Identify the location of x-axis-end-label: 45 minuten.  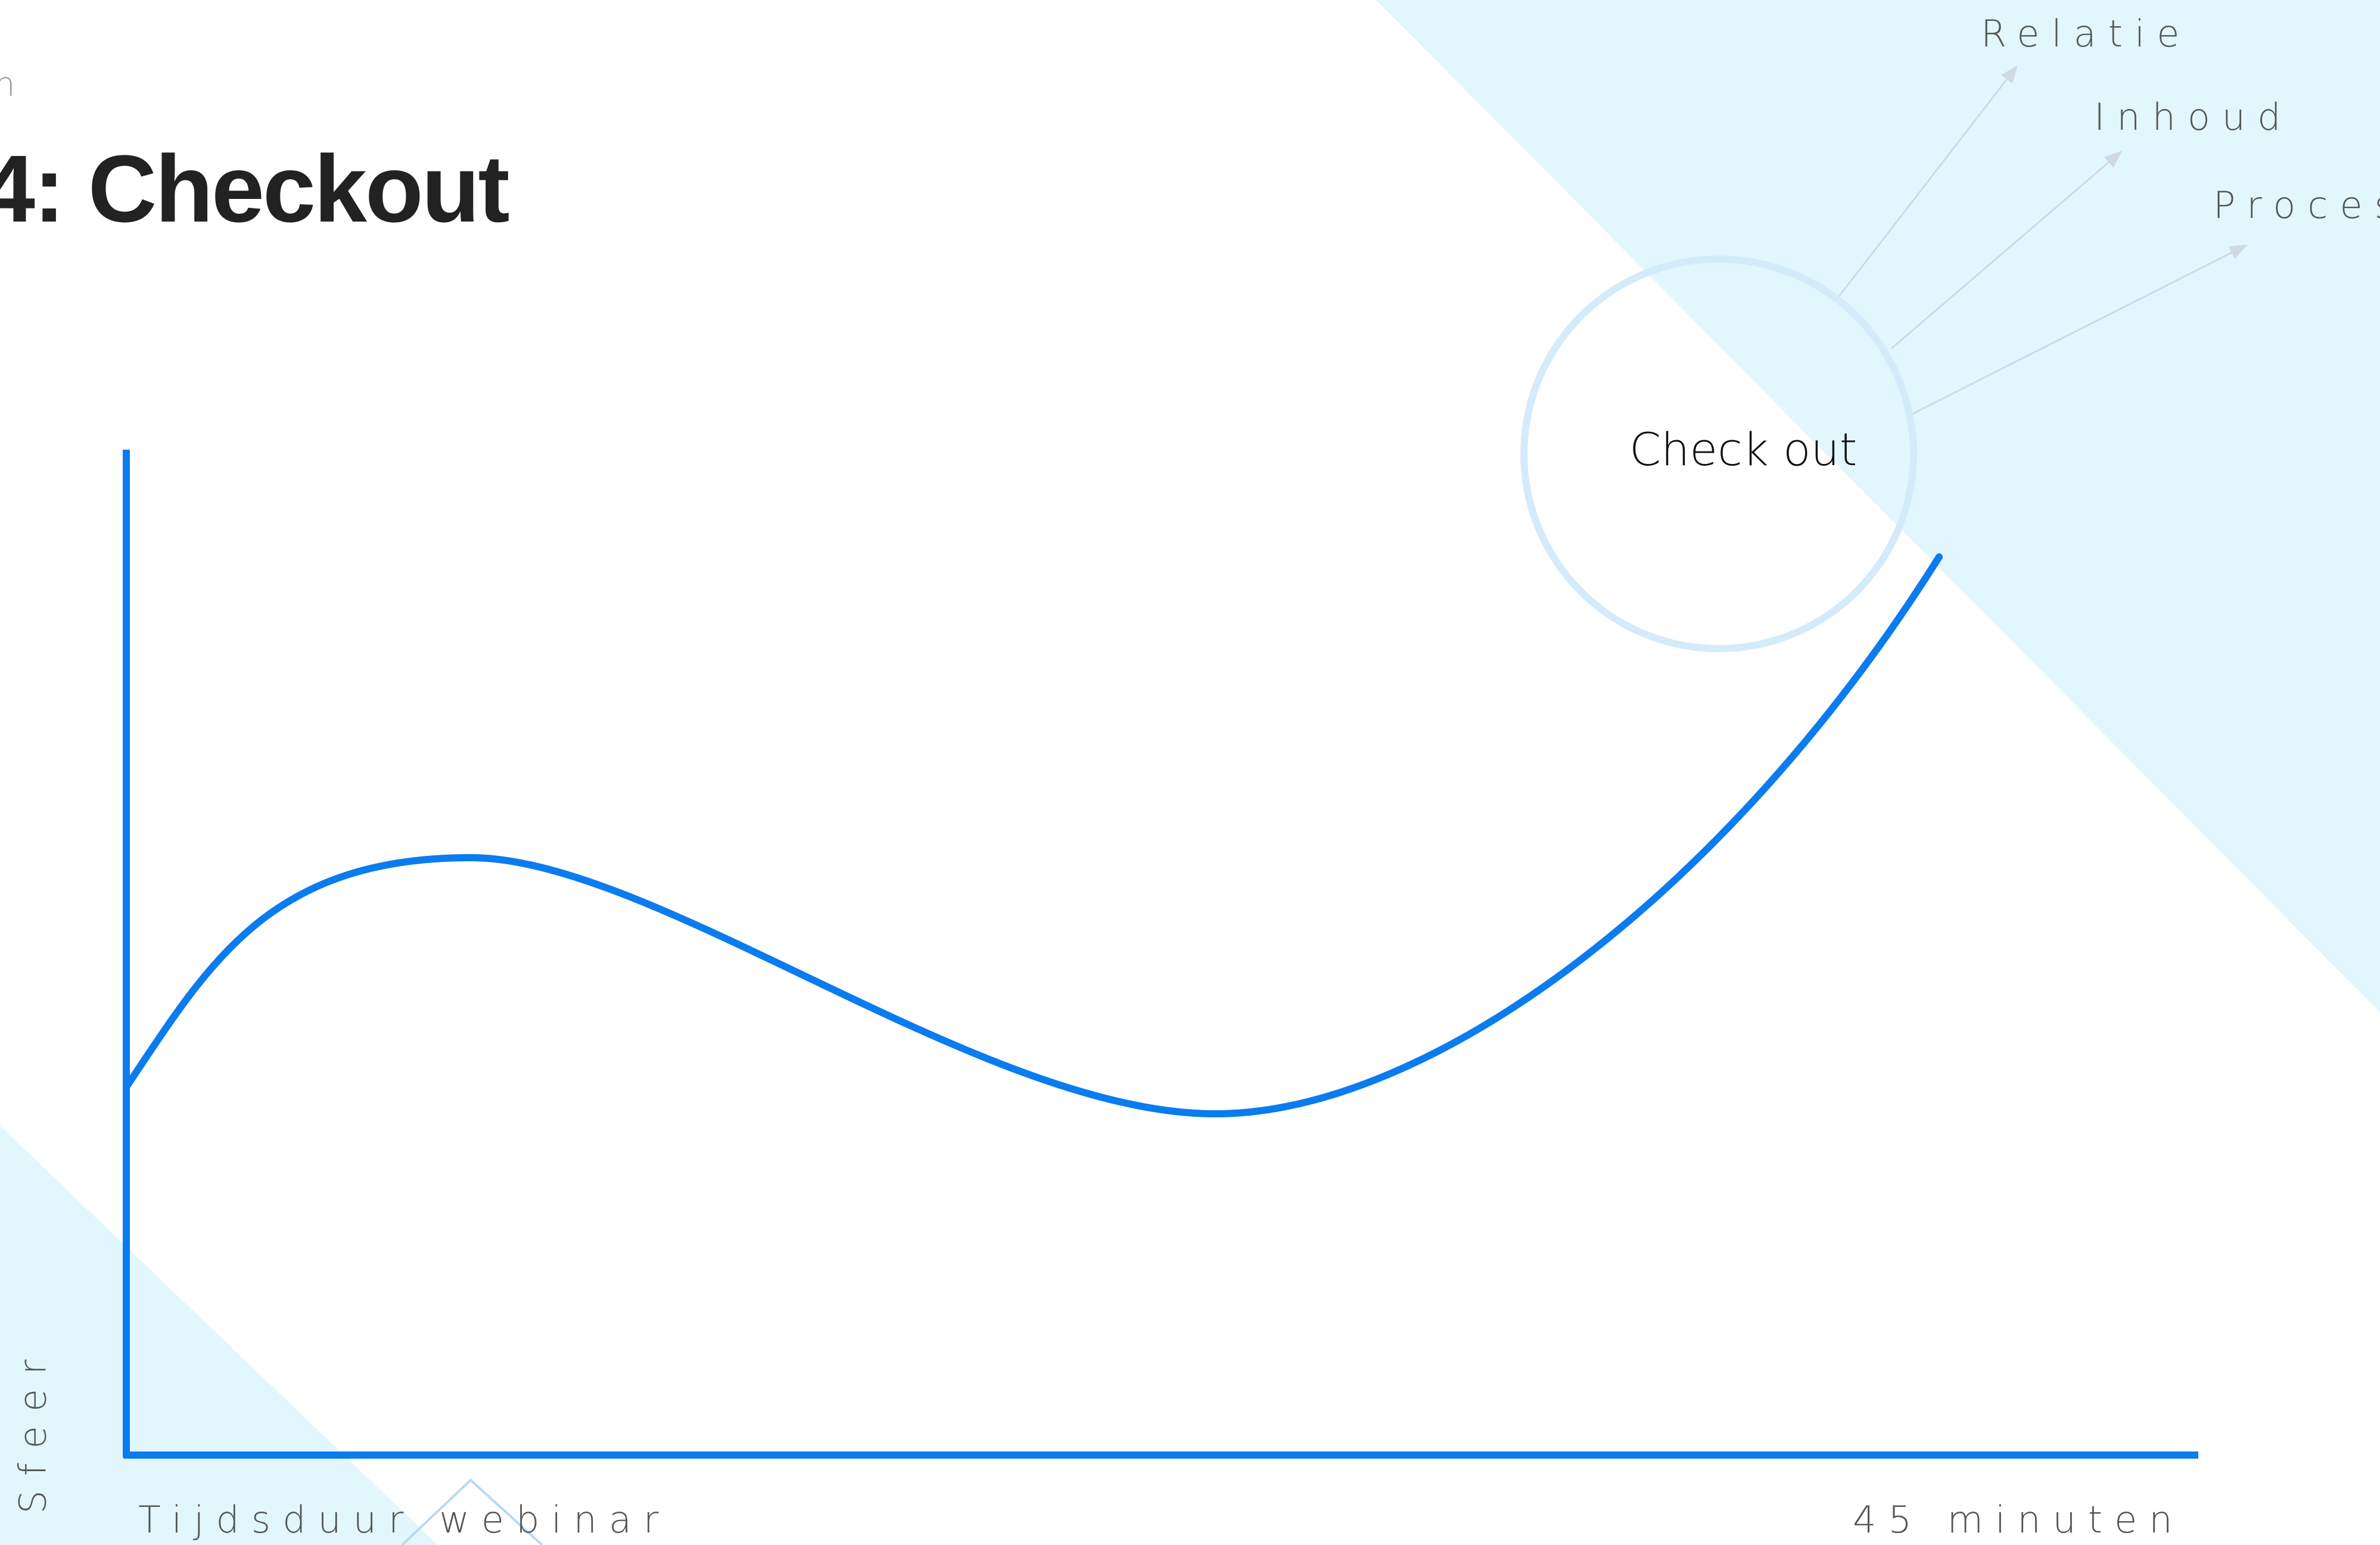
(2019, 1519).